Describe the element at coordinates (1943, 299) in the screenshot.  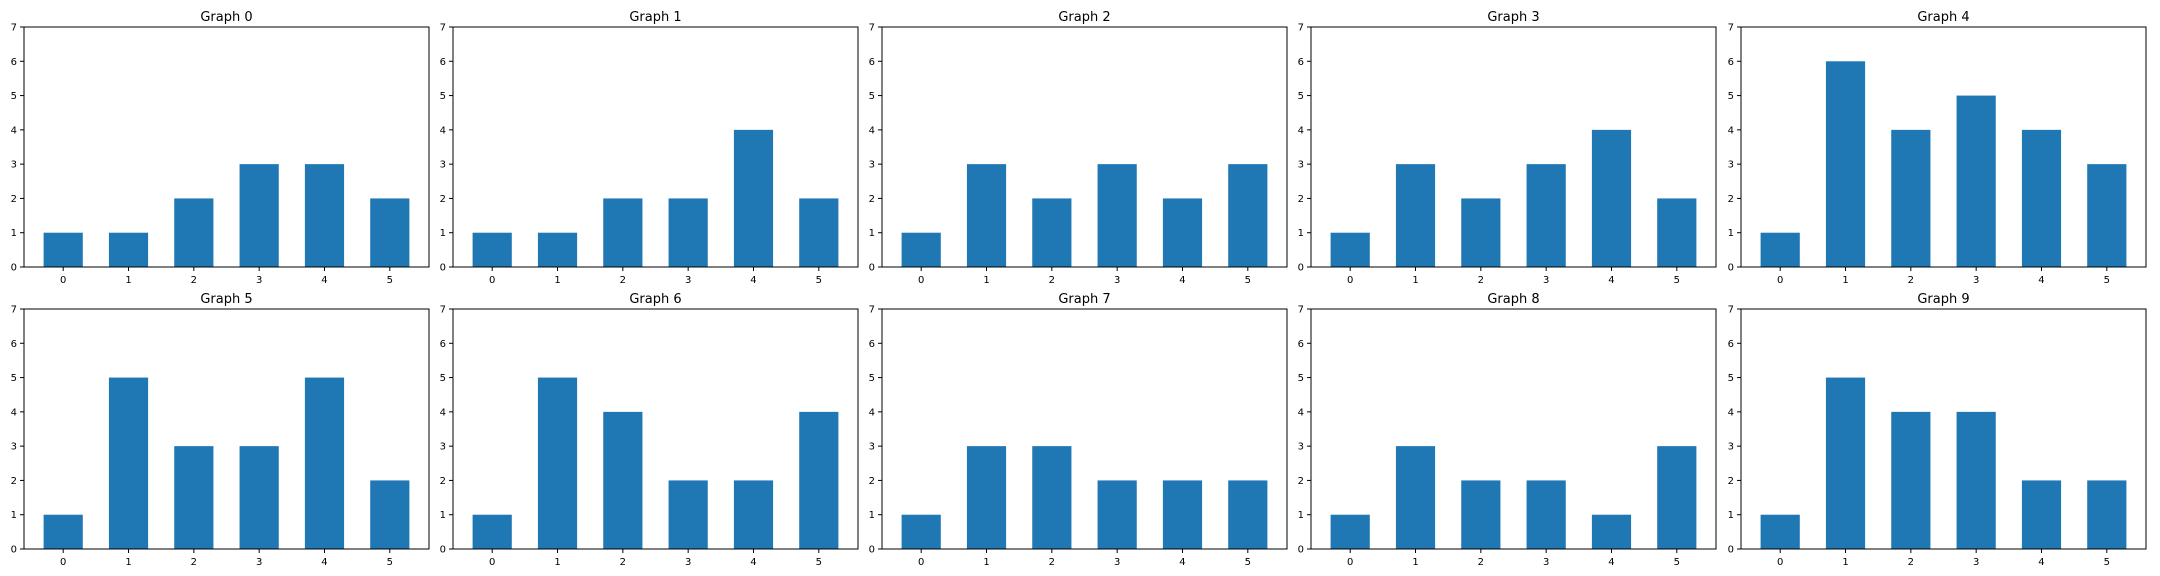
I see `chart-title: Graph 9` at that location.